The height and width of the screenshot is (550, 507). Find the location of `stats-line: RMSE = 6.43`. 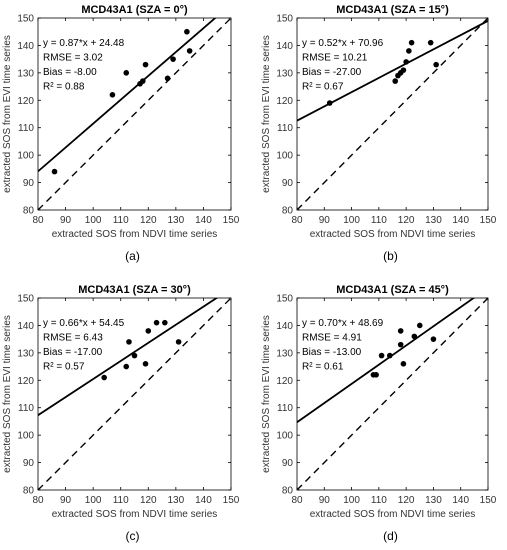

stats-line: RMSE = 6.43 is located at coordinates (73, 338).